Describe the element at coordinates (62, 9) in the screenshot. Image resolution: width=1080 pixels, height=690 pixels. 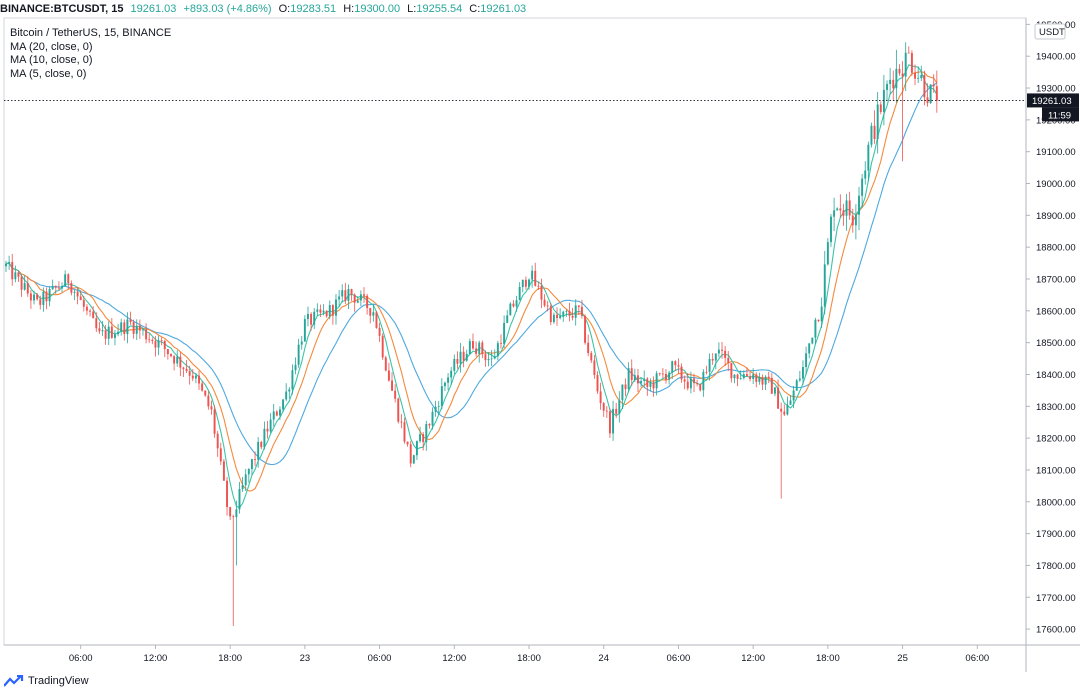
I see `symbol-label: BINANCE:BTCUSDT, 15` at that location.